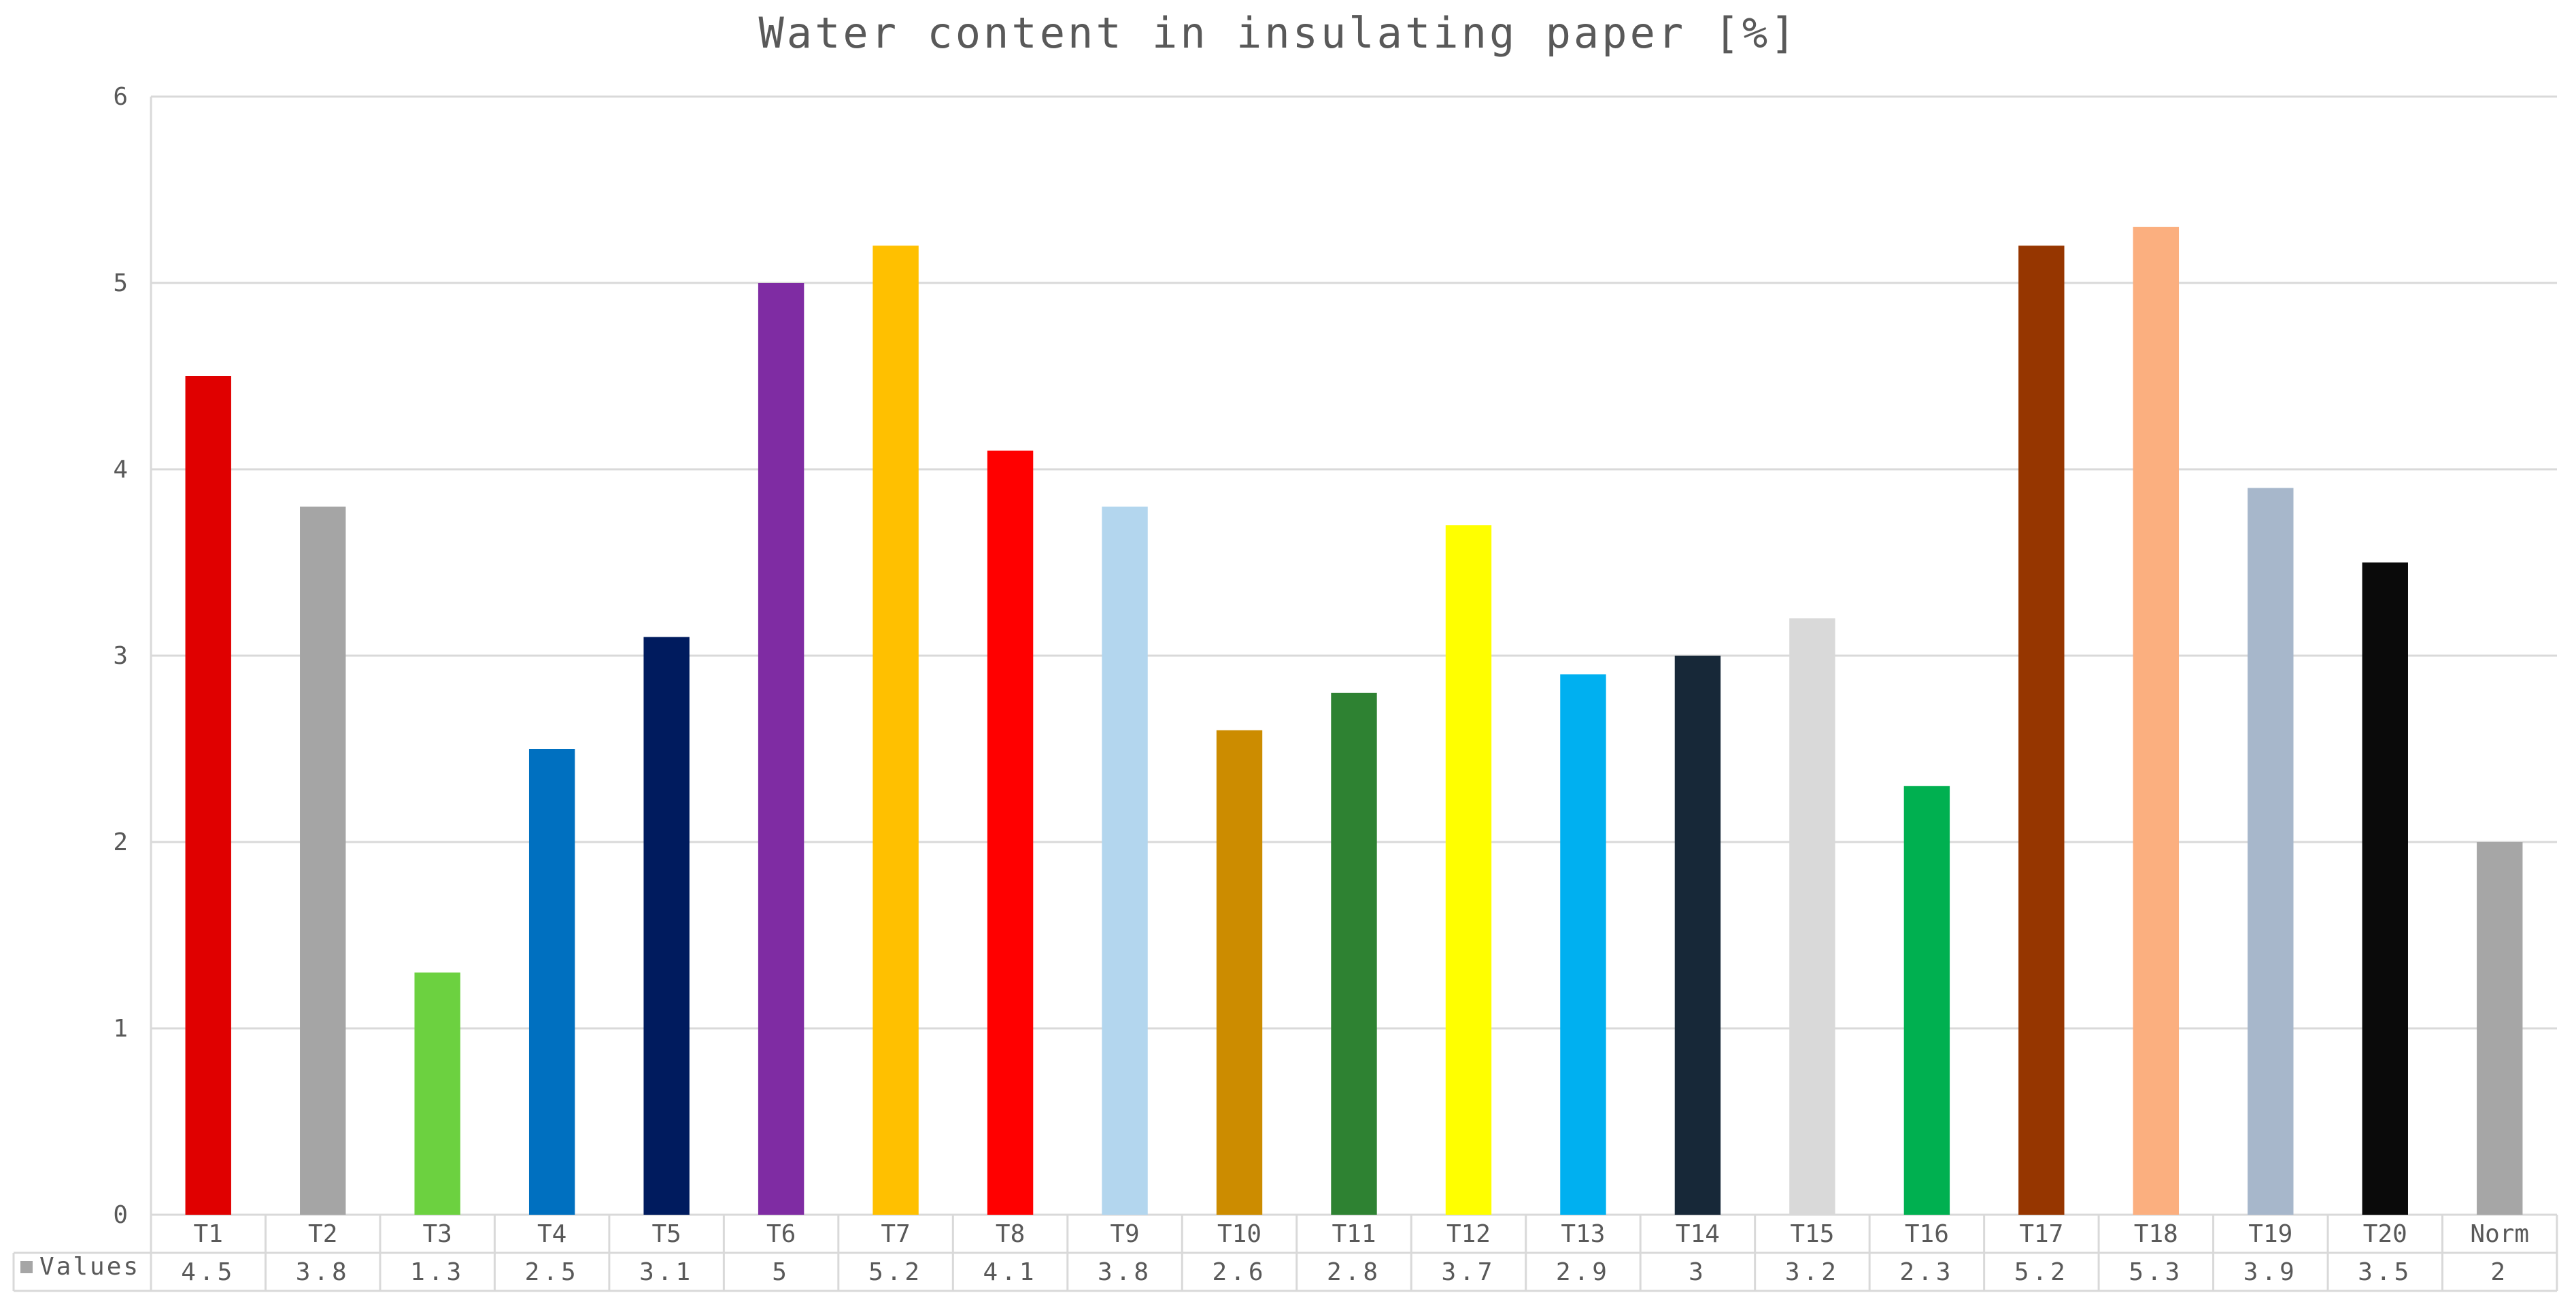 Image resolution: width=2576 pixels, height=1312 pixels. Describe the element at coordinates (551, 1234) in the screenshot. I see `category-label: T4` at that location.